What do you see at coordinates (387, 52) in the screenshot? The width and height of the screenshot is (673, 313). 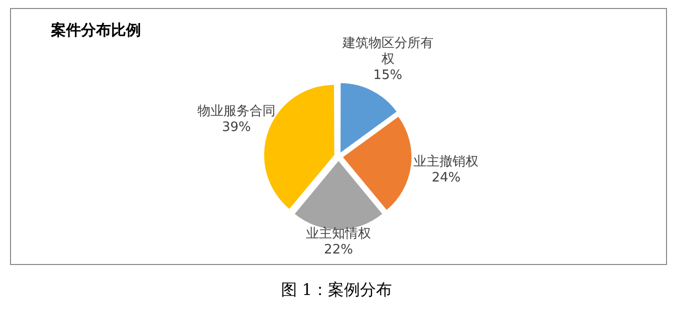 I see `slice-label: 建筑物区分所有权` at bounding box center [387, 52].